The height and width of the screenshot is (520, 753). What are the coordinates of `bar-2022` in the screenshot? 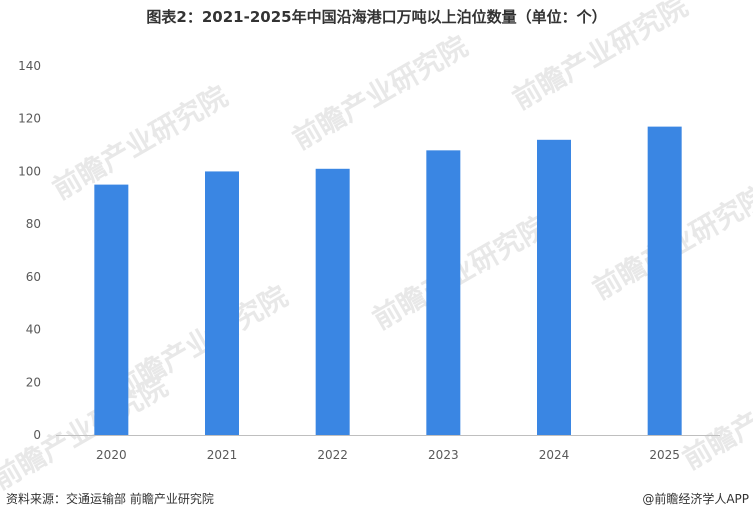 It's located at (332, 302).